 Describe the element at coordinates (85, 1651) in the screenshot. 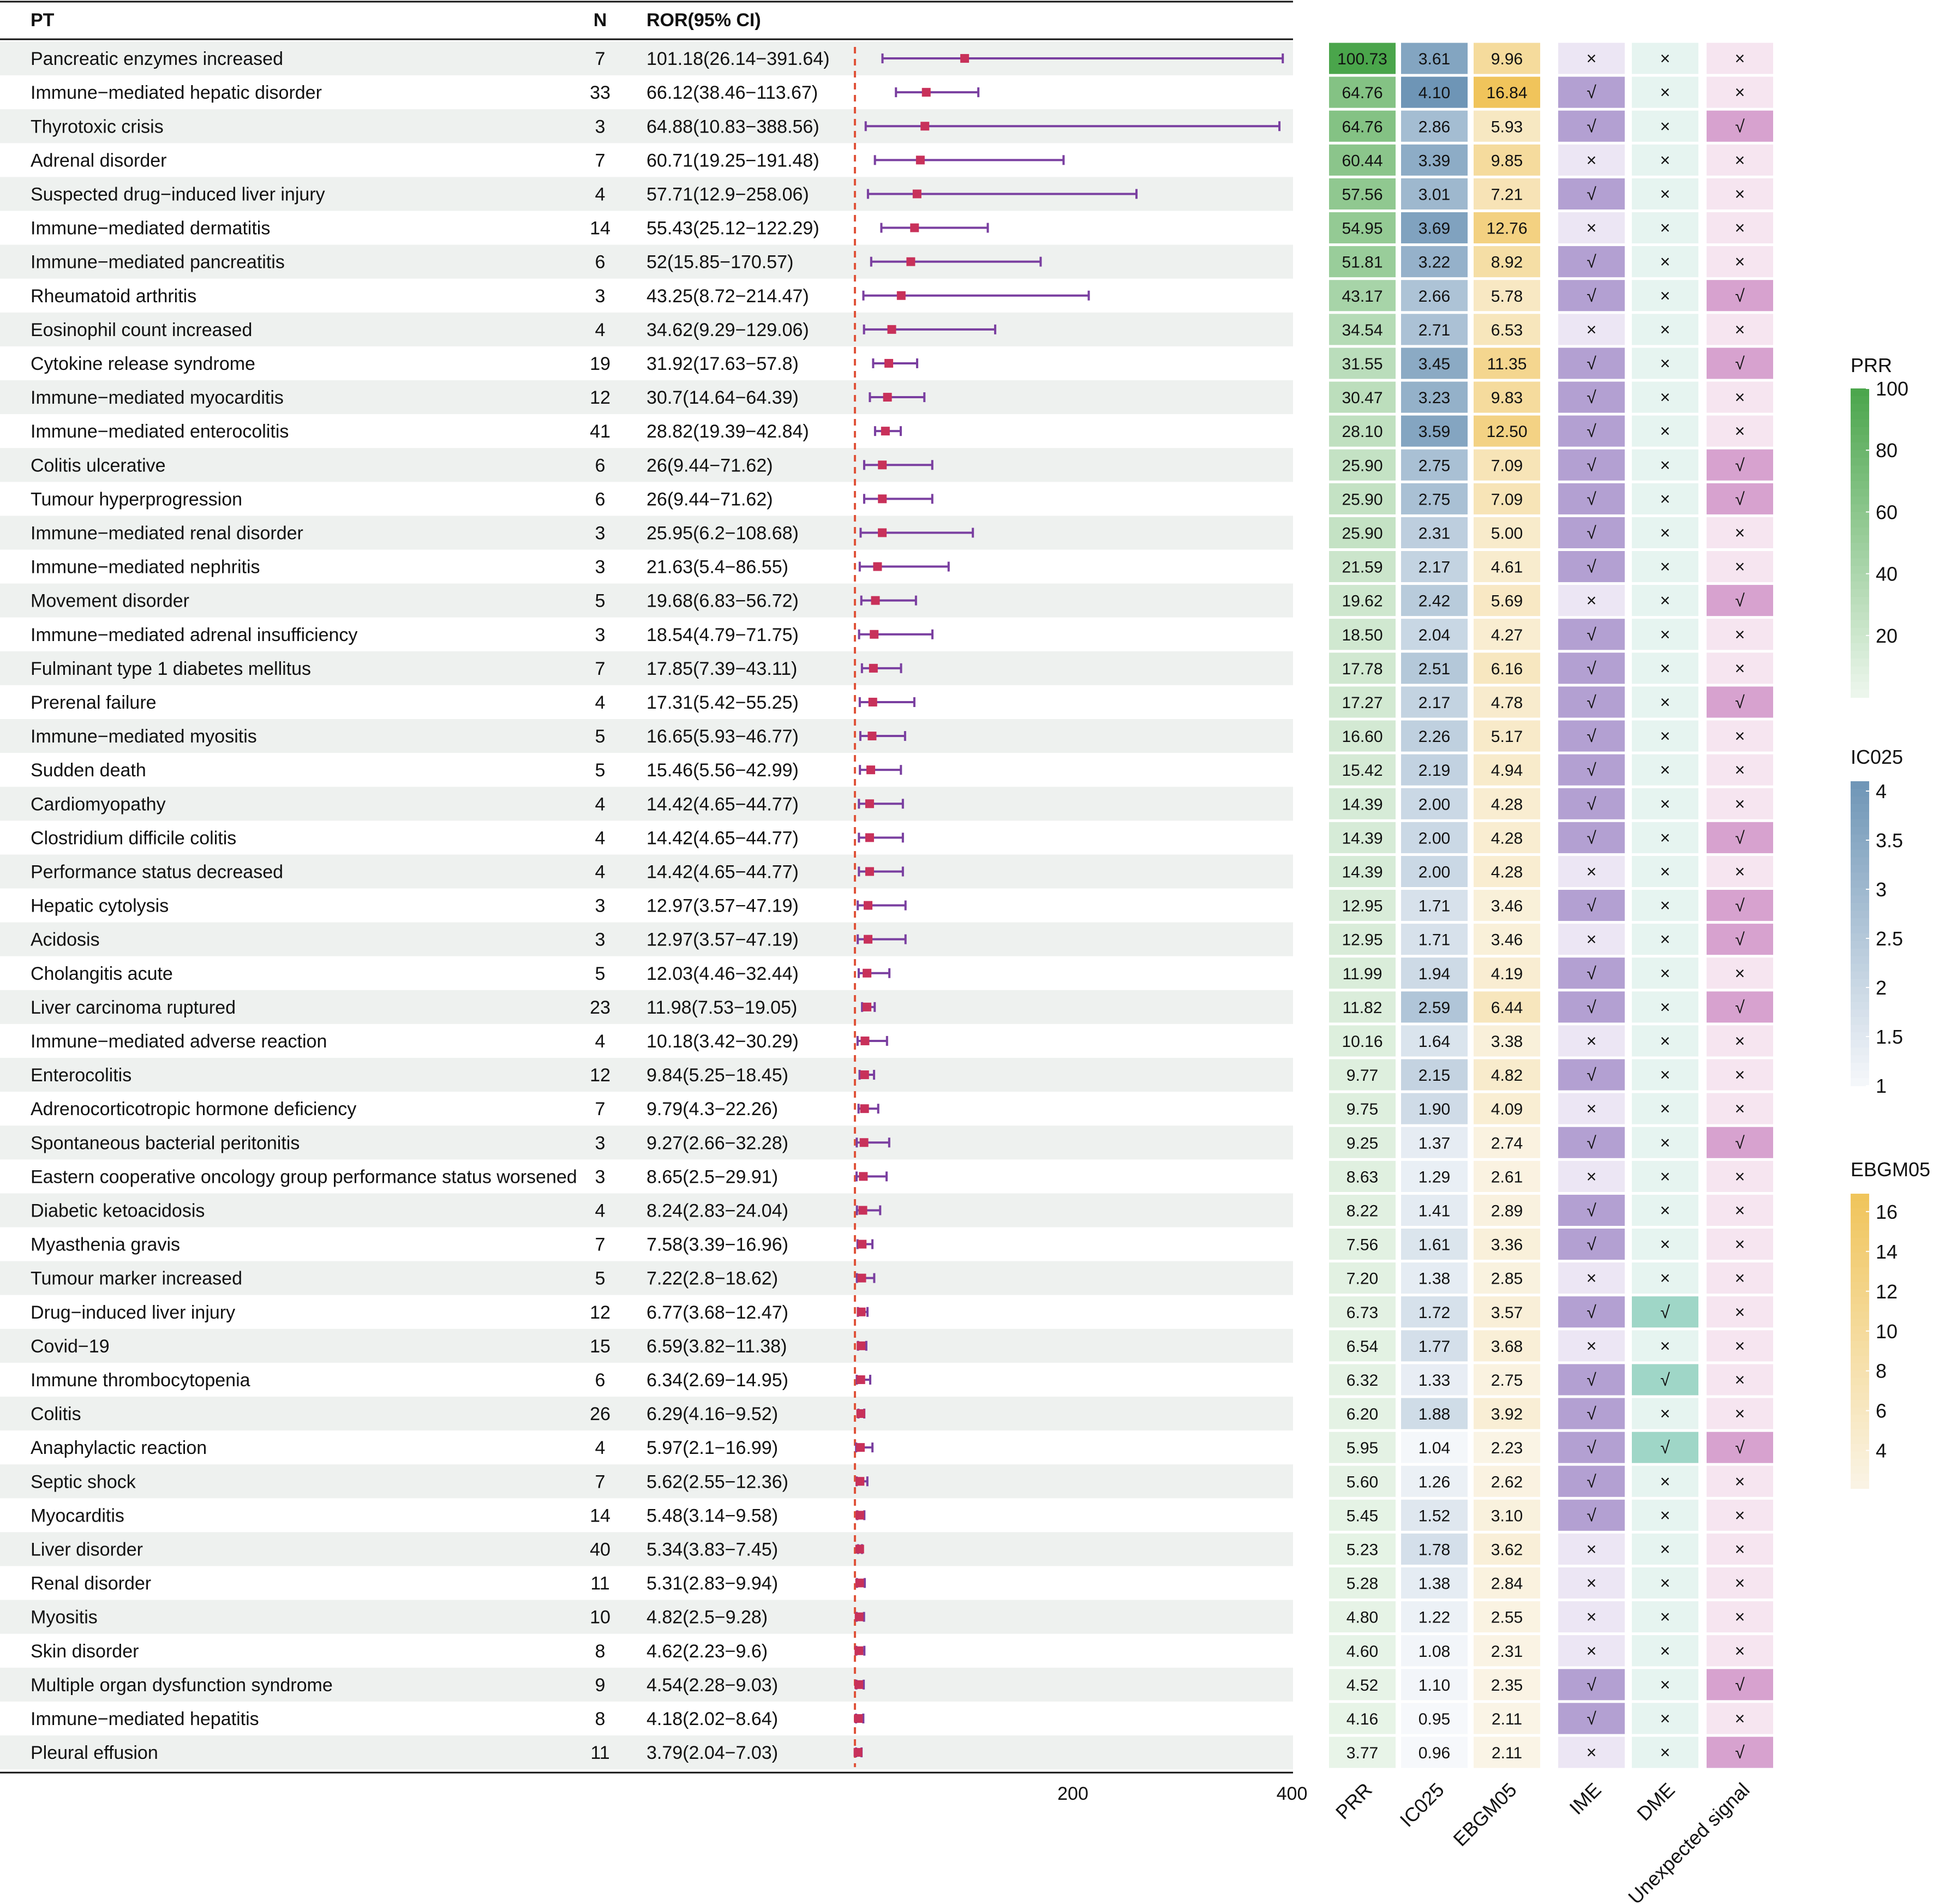

I see `pt-label: Skin disorder` at that location.